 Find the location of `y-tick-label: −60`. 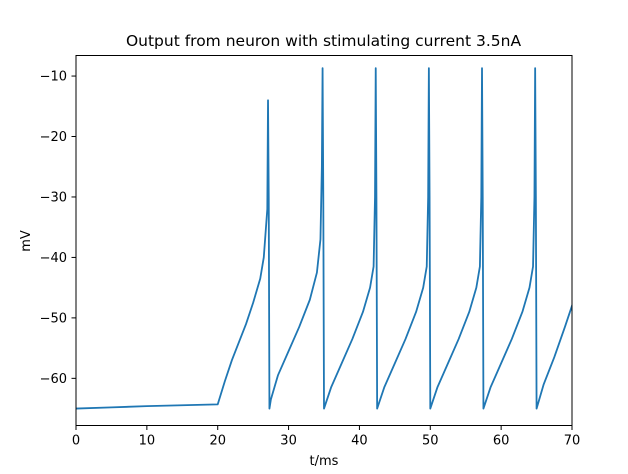

y-tick-label: −60 is located at coordinates (53, 379).